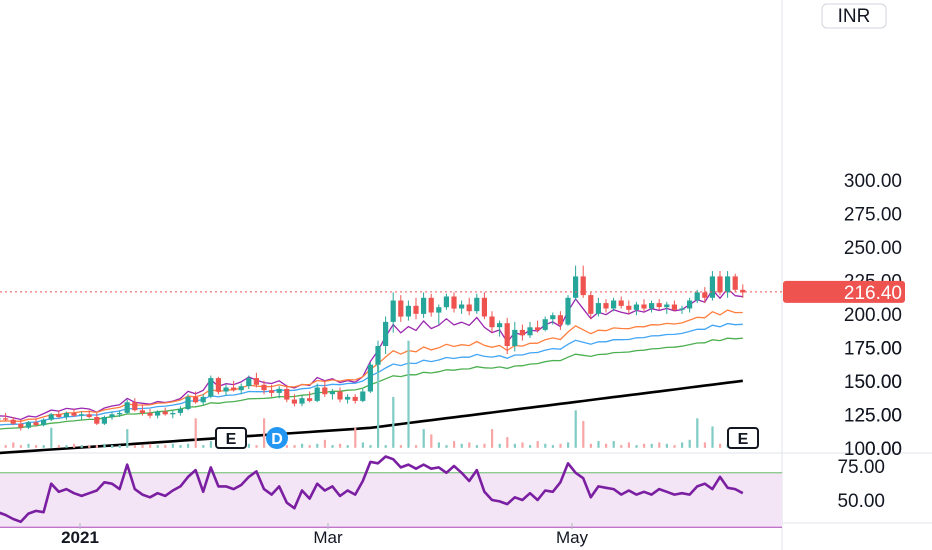 This screenshot has height=550, width=932. Describe the element at coordinates (873, 348) in the screenshot. I see `price-axis-label: 175.00` at that location.